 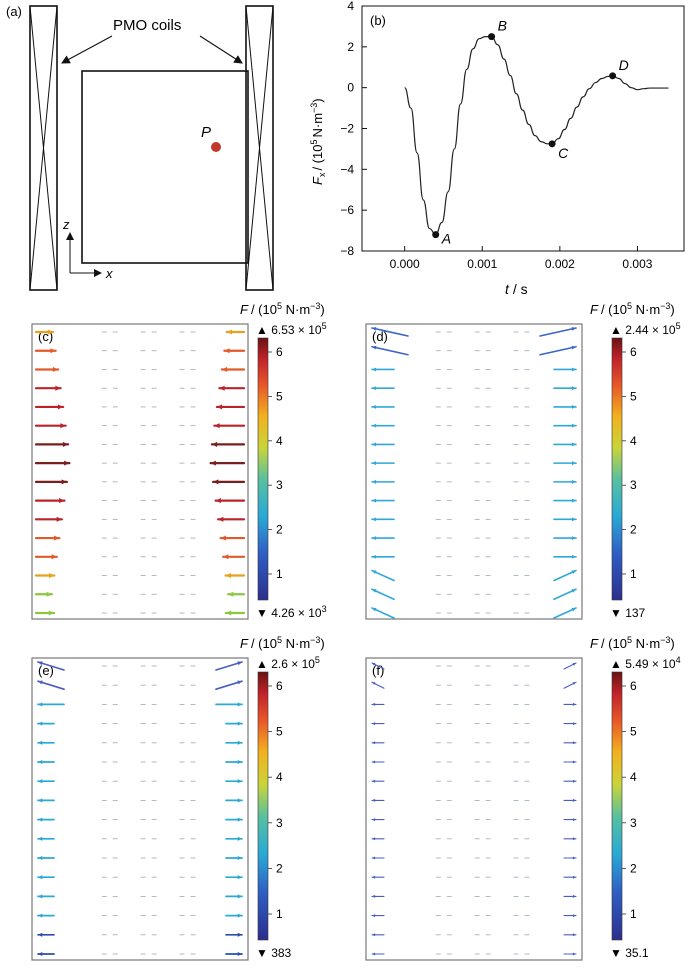 I want to click on x-tick-label: 0.000, so click(x=405, y=264).